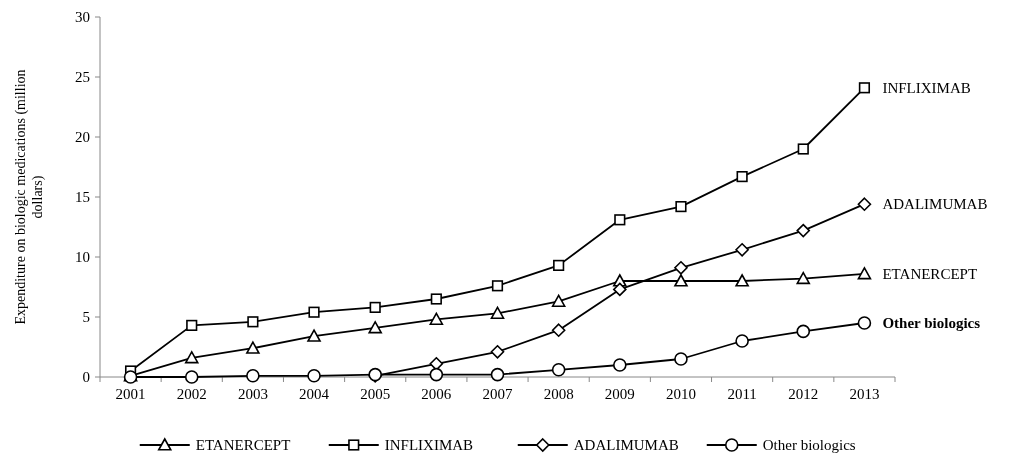  I want to click on text: Other biologics, so click(931, 323).